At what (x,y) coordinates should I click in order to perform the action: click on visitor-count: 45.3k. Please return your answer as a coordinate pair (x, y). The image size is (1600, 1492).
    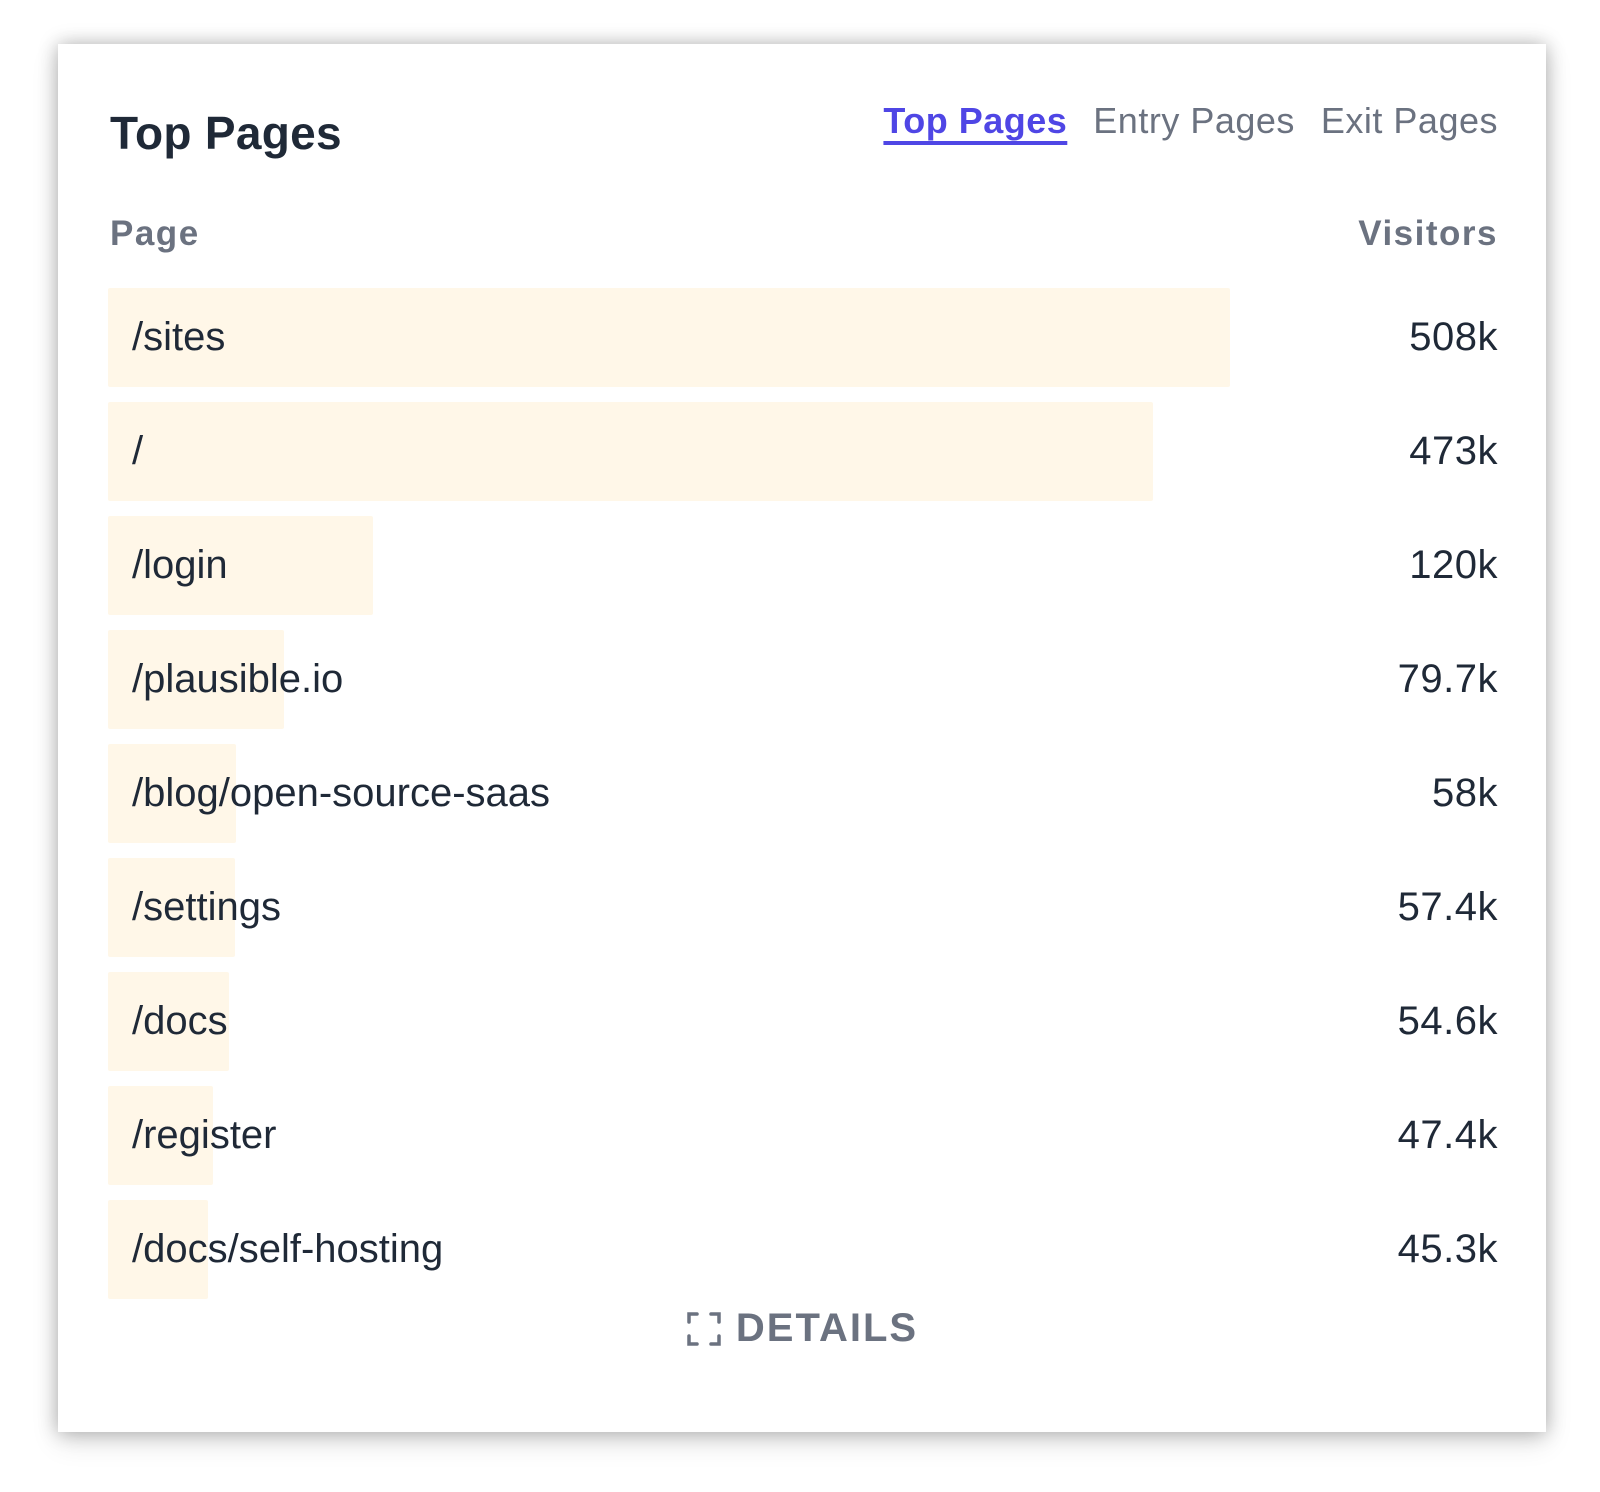
    Looking at the image, I should click on (1447, 1249).